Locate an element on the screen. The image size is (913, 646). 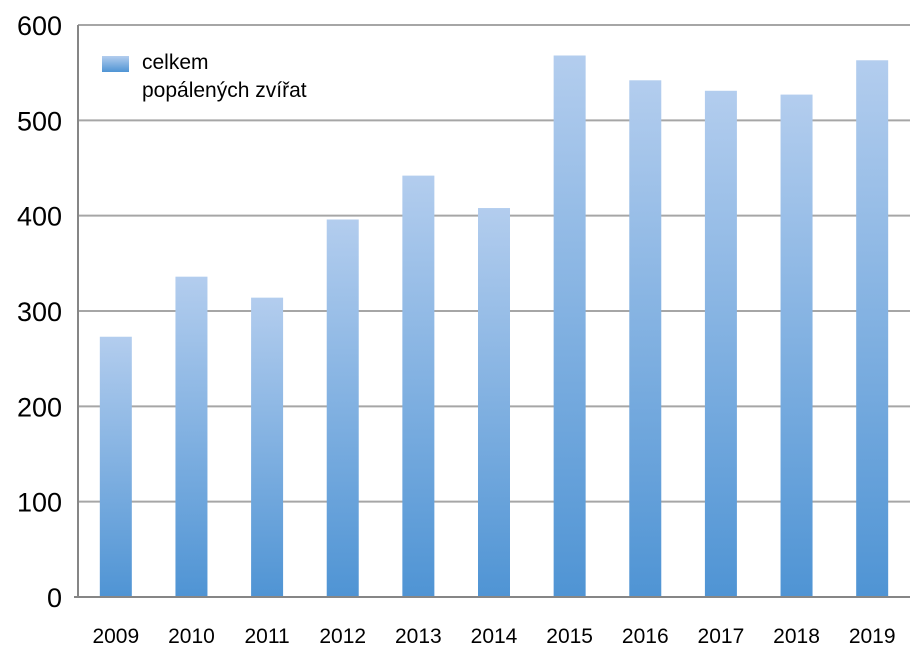
x-tick-label: 2014 is located at coordinates (494, 635).